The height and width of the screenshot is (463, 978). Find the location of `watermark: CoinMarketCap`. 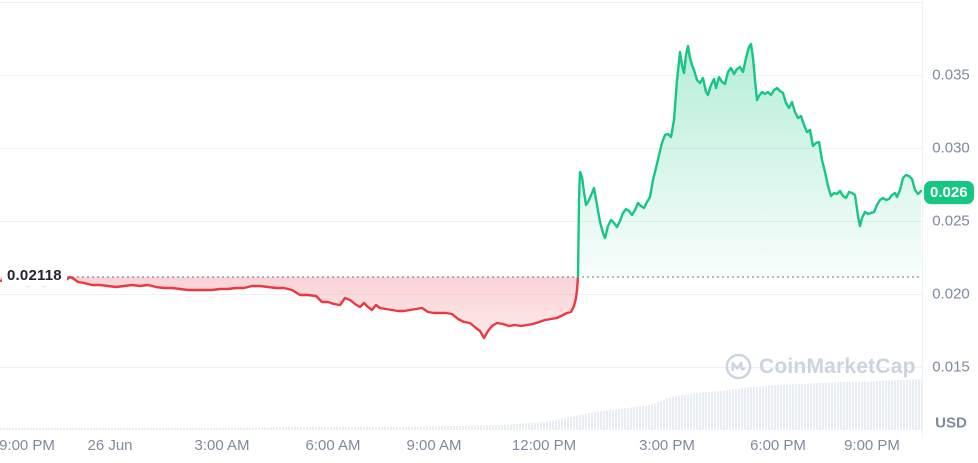

watermark: CoinMarketCap is located at coordinates (820, 366).